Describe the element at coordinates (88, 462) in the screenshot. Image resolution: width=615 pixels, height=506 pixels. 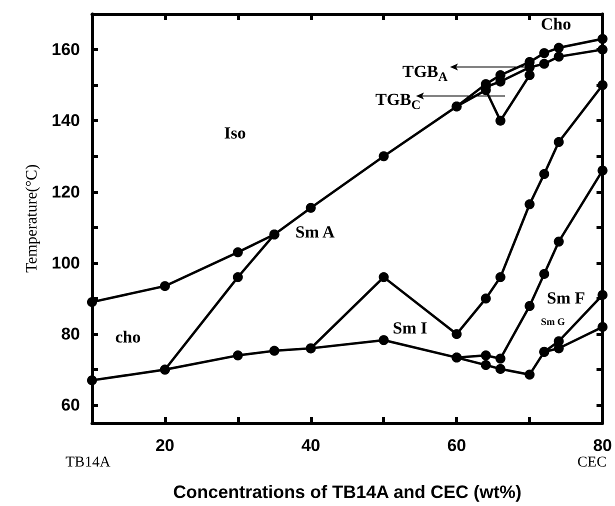
I see `text: TB14A` at that location.